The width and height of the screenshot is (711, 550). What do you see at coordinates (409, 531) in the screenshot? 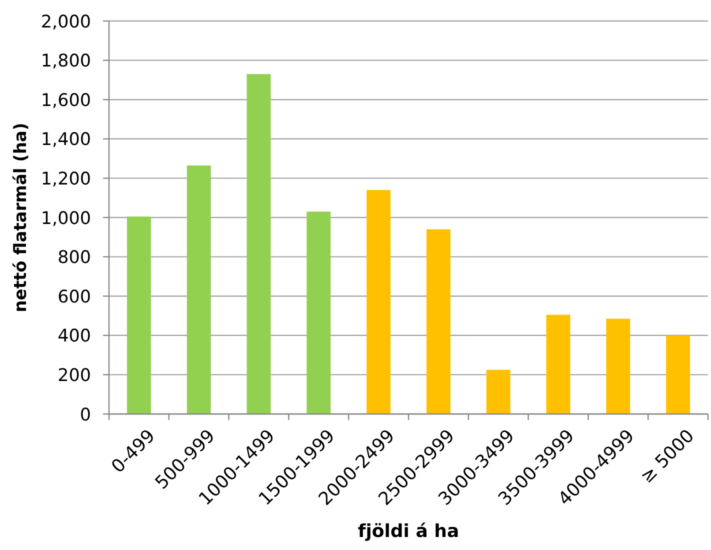
I see `x-axis-title: fjöldi á ha` at bounding box center [409, 531].